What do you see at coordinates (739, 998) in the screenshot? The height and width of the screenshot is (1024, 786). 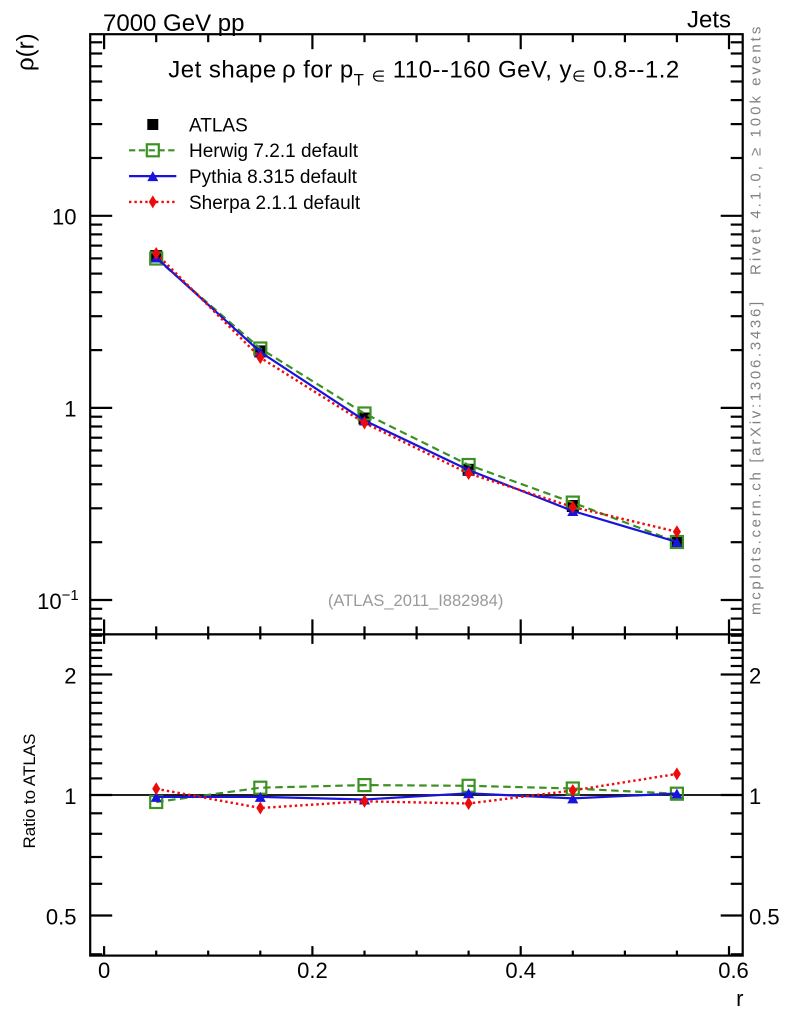 I see `svg-text: r` at bounding box center [739, 998].